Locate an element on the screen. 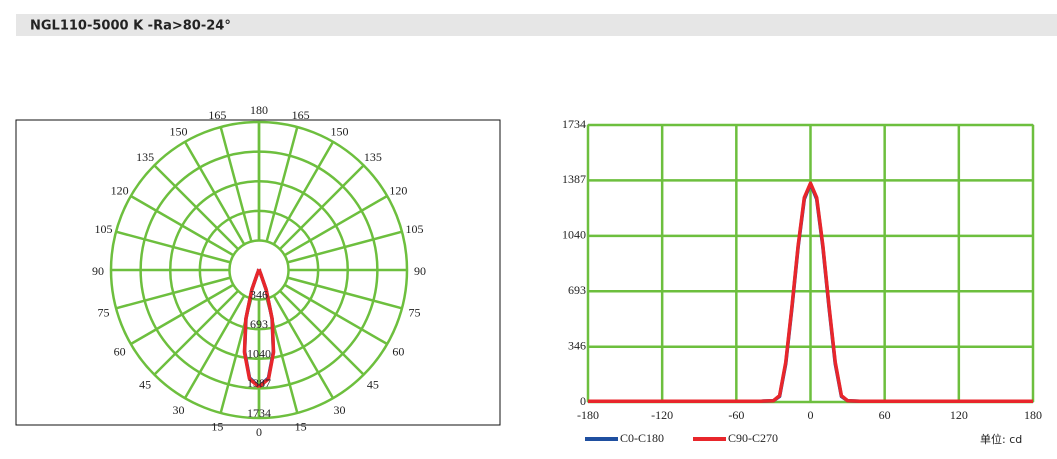 Image resolution: width=1057 pixels, height=459 pixels. ring-label: 1734 is located at coordinates (259, 413).